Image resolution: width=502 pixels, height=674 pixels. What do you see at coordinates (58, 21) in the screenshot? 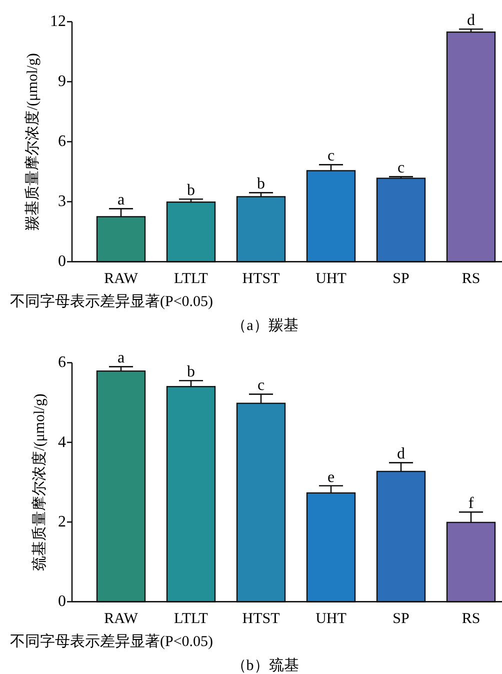
I see `y-tick-label: 12` at bounding box center [58, 21].